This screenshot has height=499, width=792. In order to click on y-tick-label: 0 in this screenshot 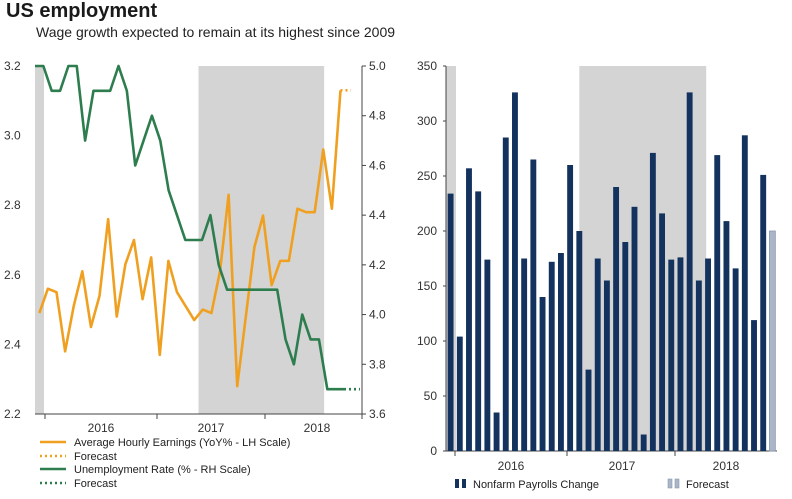, I will do `click(433, 451)`.